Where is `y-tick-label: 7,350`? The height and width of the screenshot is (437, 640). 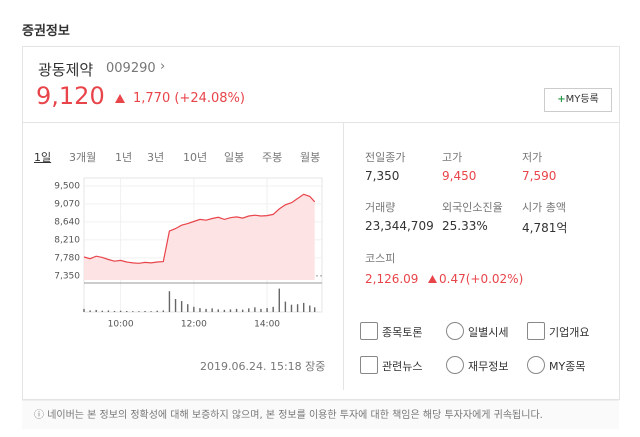 y-tick-label: 7,350 is located at coordinates (67, 276).